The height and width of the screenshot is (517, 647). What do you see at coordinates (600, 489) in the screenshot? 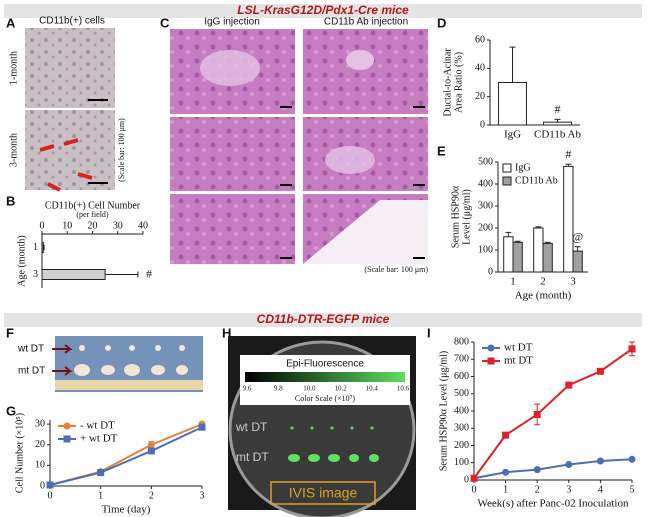
I see `x-tick-label: 4` at bounding box center [600, 489].